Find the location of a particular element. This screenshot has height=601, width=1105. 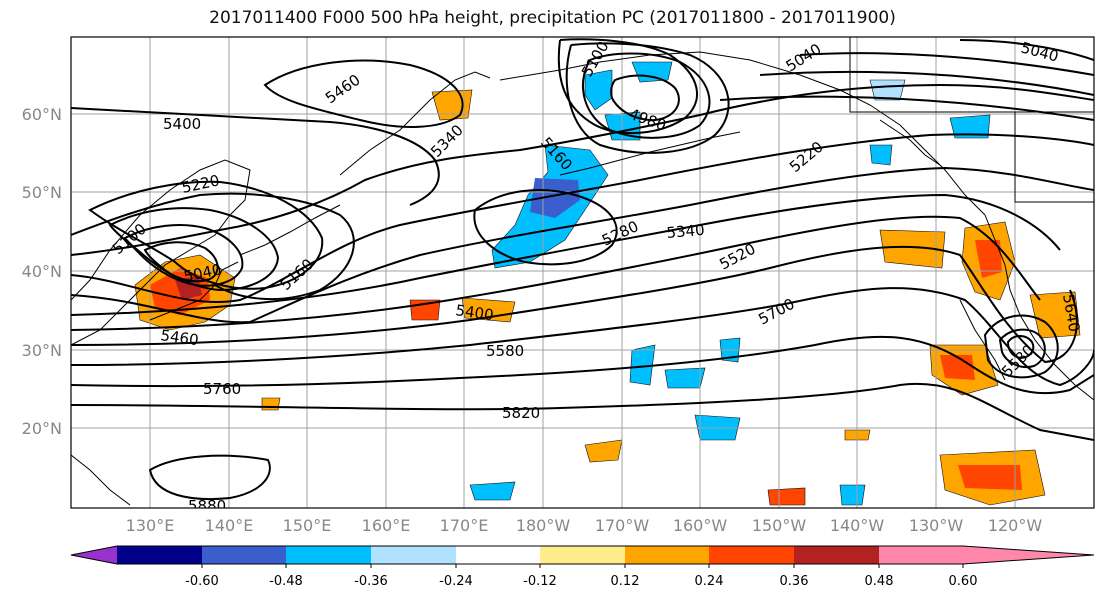

precip-neg-s2 is located at coordinates (685, 378).